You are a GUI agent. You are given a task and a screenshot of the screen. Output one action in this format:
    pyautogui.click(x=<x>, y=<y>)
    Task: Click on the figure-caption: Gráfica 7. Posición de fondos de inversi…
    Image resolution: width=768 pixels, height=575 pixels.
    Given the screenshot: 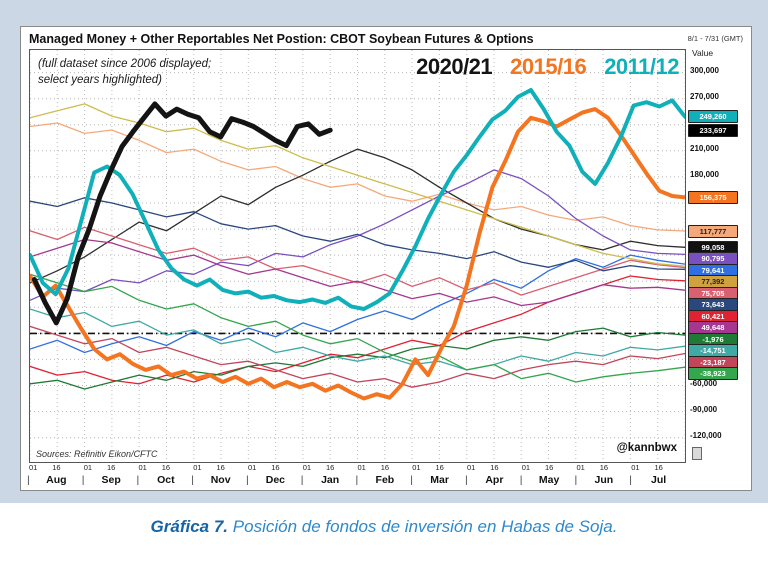 What is the action you would take?
    pyautogui.click(x=384, y=520)
    